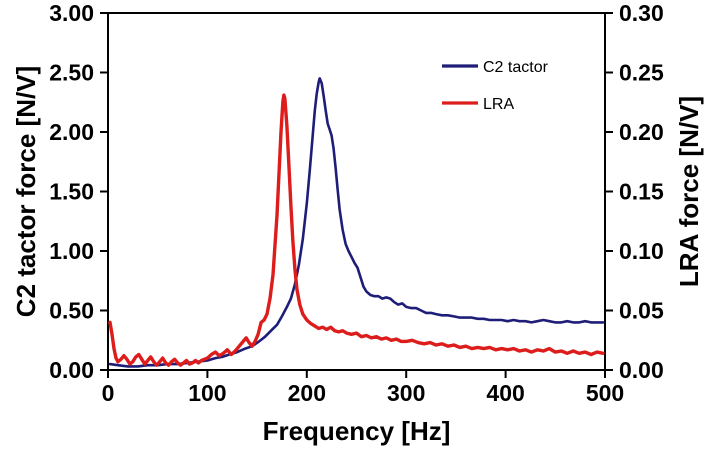 The height and width of the screenshot is (457, 709). I want to click on x-tick-label: 200, so click(307, 393).